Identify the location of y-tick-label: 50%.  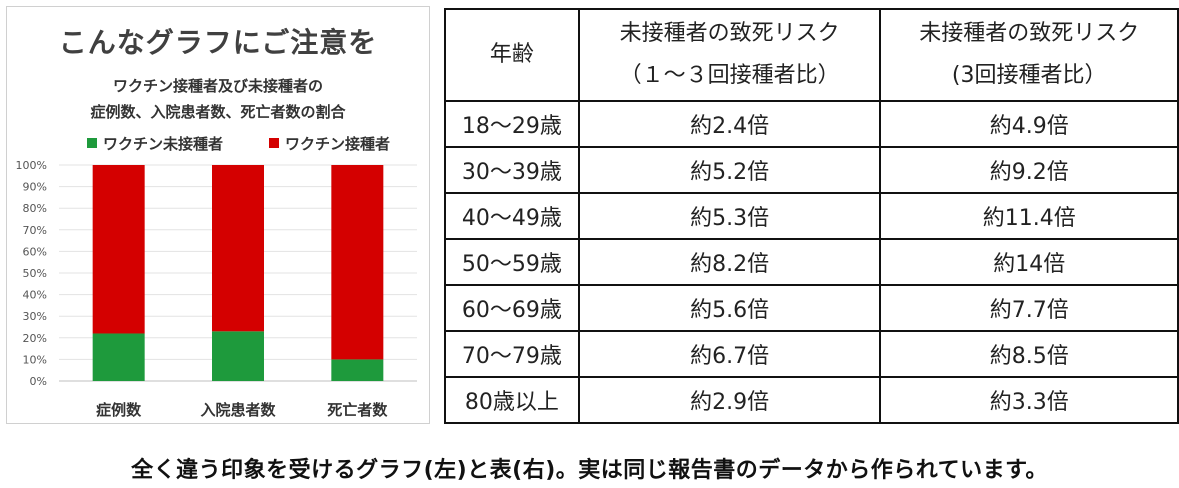
(35, 273).